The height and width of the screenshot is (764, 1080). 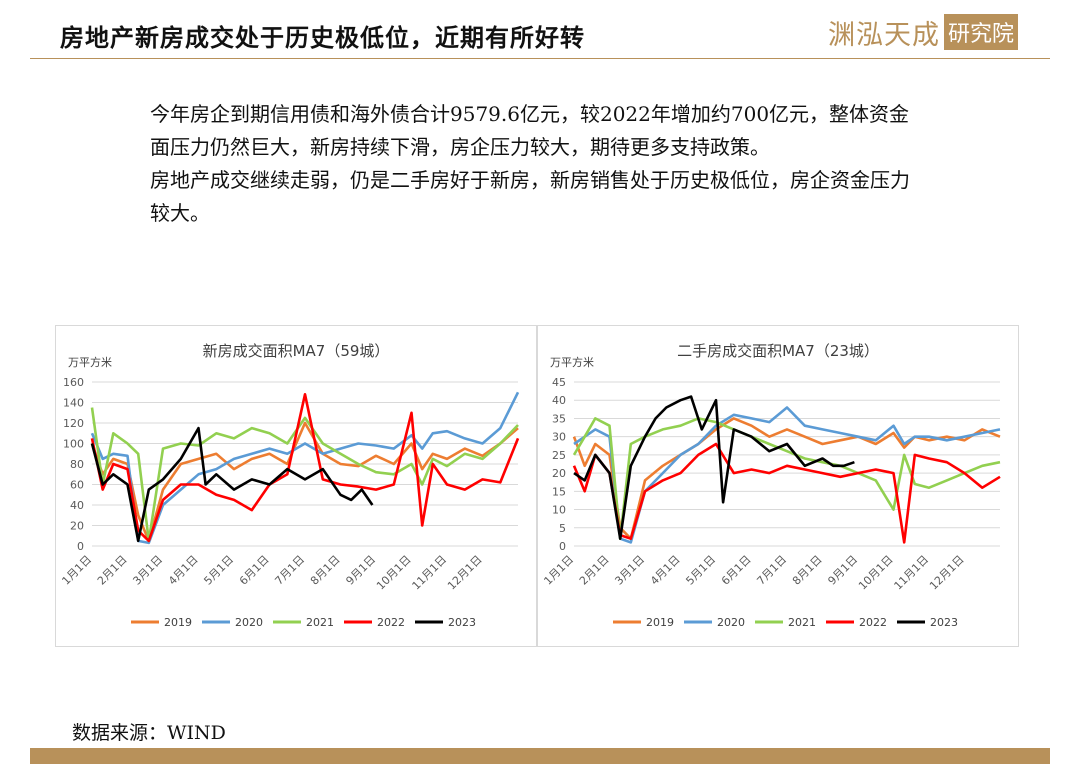 I want to click on y-tick-label: 30, so click(x=559, y=437).